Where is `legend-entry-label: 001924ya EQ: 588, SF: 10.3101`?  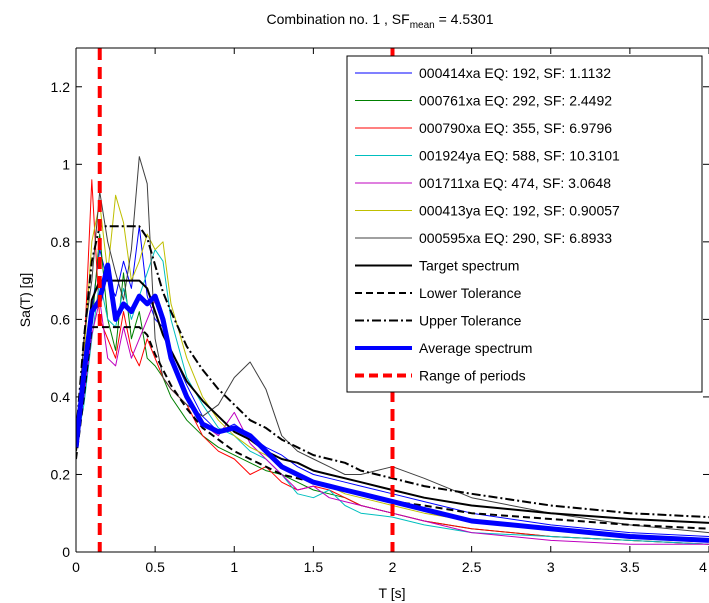
legend-entry-label: 001924ya EQ: 588, SF: 10.3101 is located at coordinates (519, 156).